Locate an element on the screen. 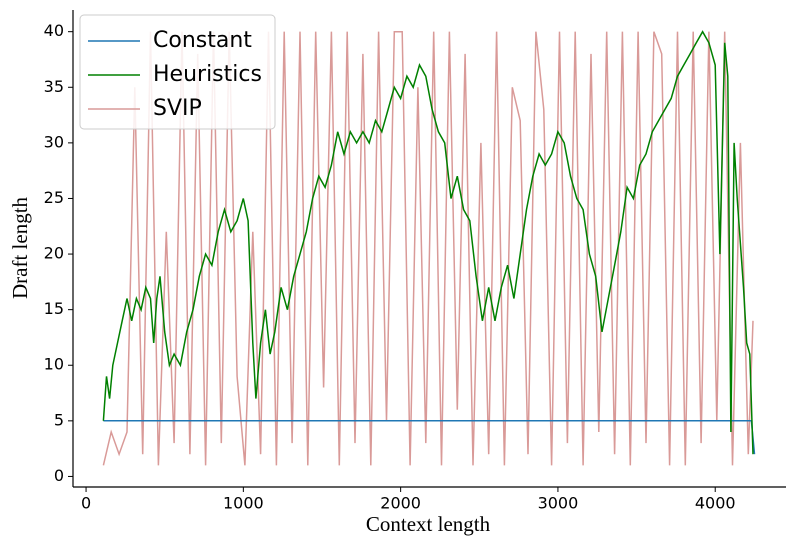 The height and width of the screenshot is (550, 798). y-axis-label: Draft length is located at coordinates (20, 247).